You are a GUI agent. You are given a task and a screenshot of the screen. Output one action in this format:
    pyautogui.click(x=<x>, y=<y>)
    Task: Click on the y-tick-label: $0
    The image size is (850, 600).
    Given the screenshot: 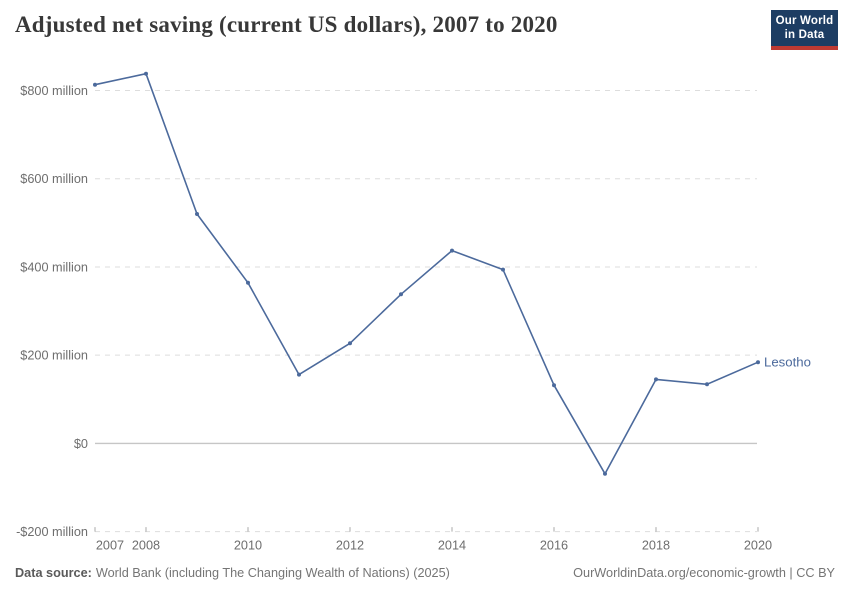 What is the action you would take?
    pyautogui.click(x=81, y=444)
    